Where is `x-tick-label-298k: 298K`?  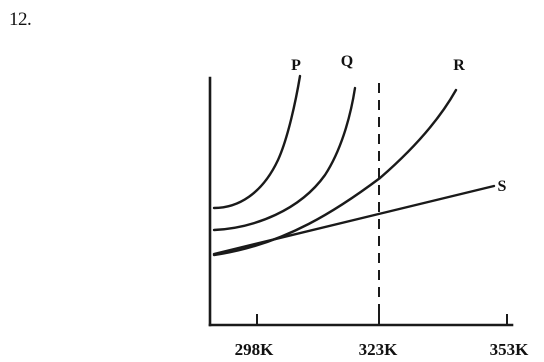
x-tick-label-298k: 298K is located at coordinates (255, 349).